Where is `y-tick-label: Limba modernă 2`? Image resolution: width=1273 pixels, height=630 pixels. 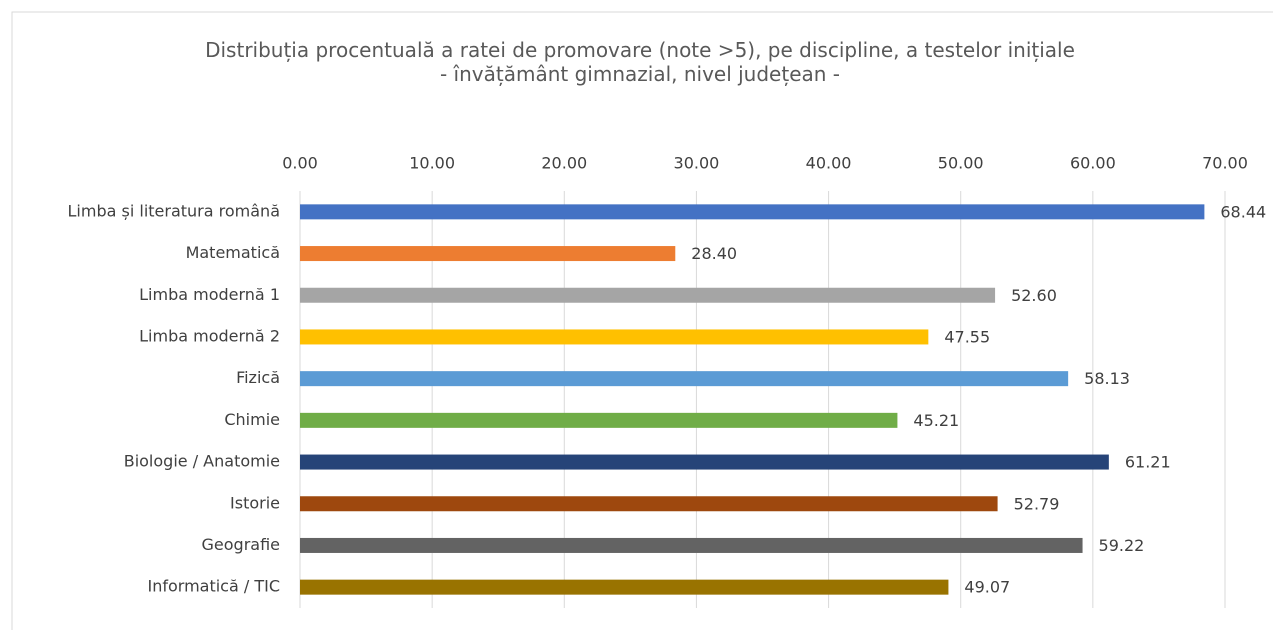
y-tick-label: Limba modernă 2 is located at coordinates (209, 335).